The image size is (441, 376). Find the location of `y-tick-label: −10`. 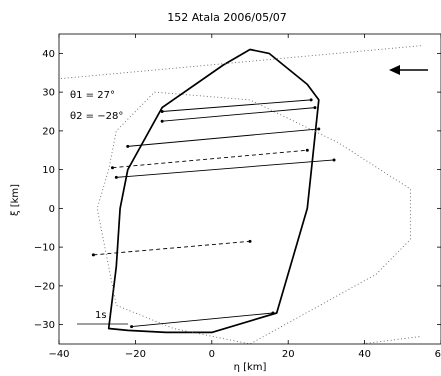

y-tick-label: −10 is located at coordinates (44, 248).